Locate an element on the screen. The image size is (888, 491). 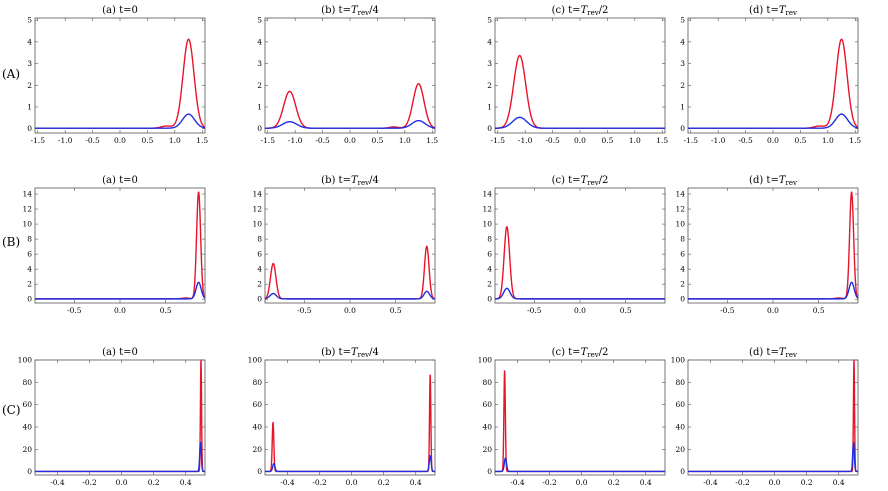
title-suffix: /4 is located at coordinates (374, 10).